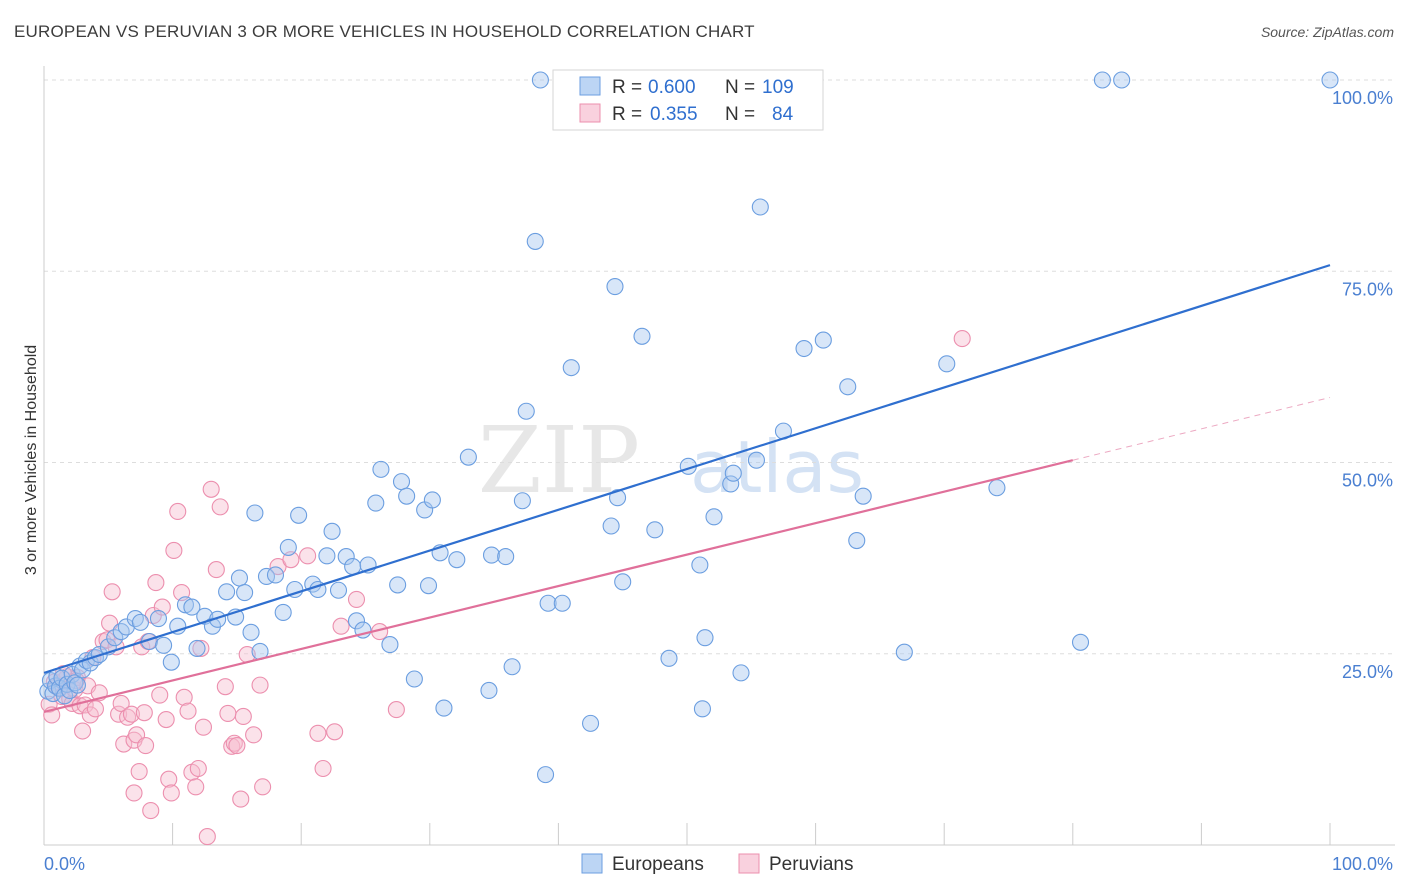 This screenshot has width=1406, height=892. What do you see at coordinates (592, 863) in the screenshot?
I see `series-legend-swatch-europeans` at bounding box center [592, 863].